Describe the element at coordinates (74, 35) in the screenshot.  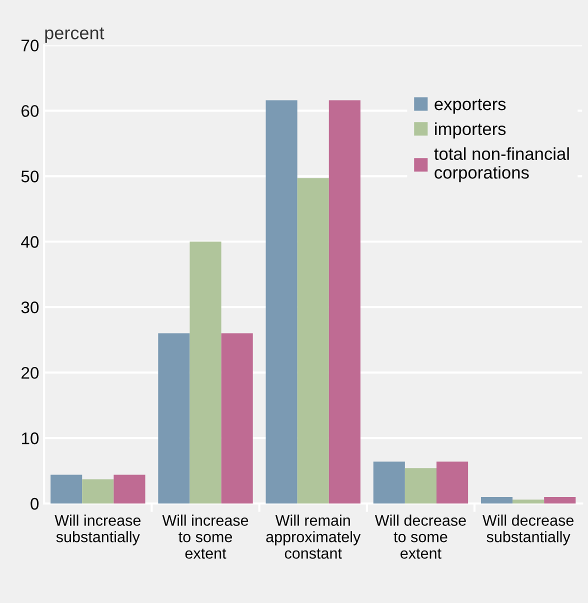
I see `y-axis-title: percent` at that location.